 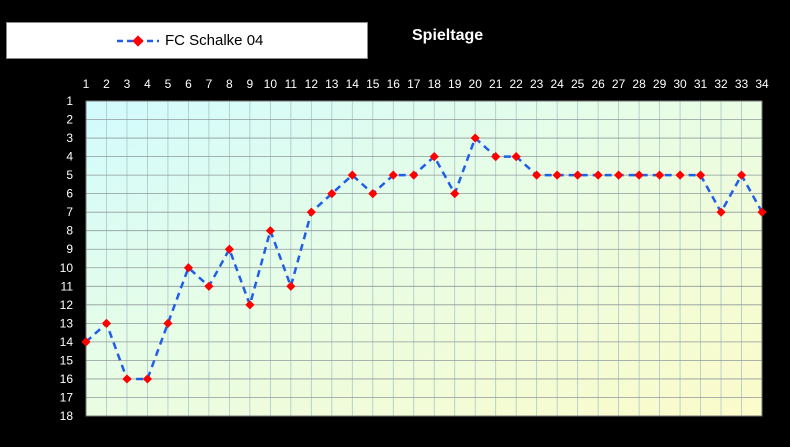 I want to click on x-tick-label: 19, so click(x=455, y=84).